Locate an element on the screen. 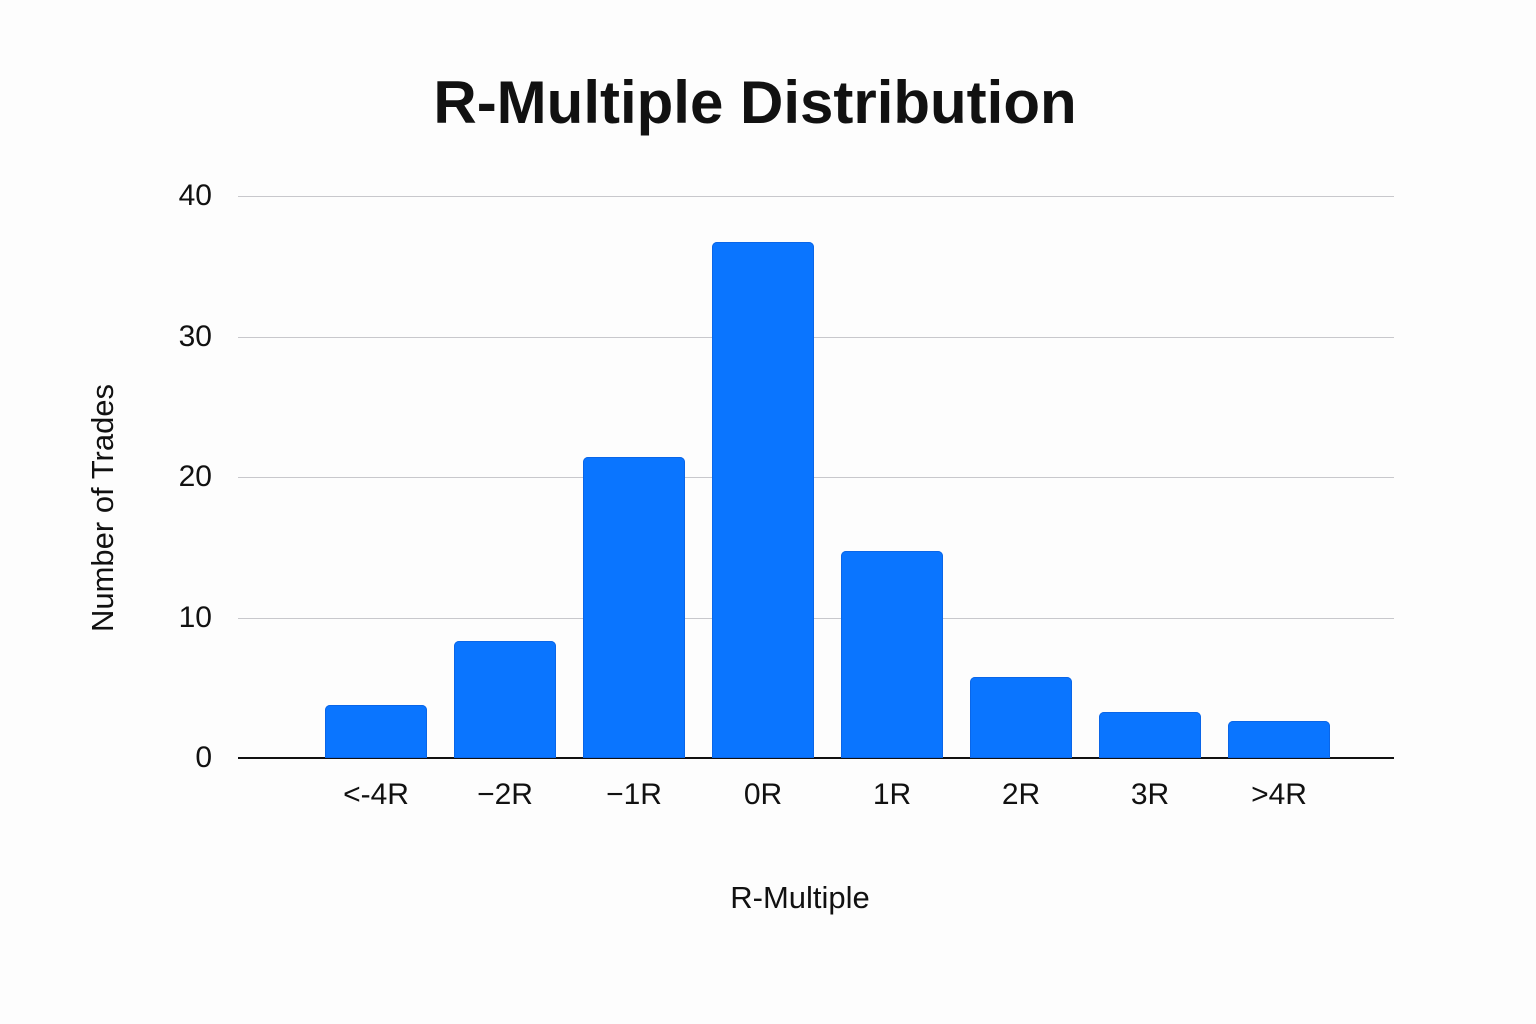 This screenshot has width=1536, height=1024. x-tick-label: −2R is located at coordinates (505, 794).